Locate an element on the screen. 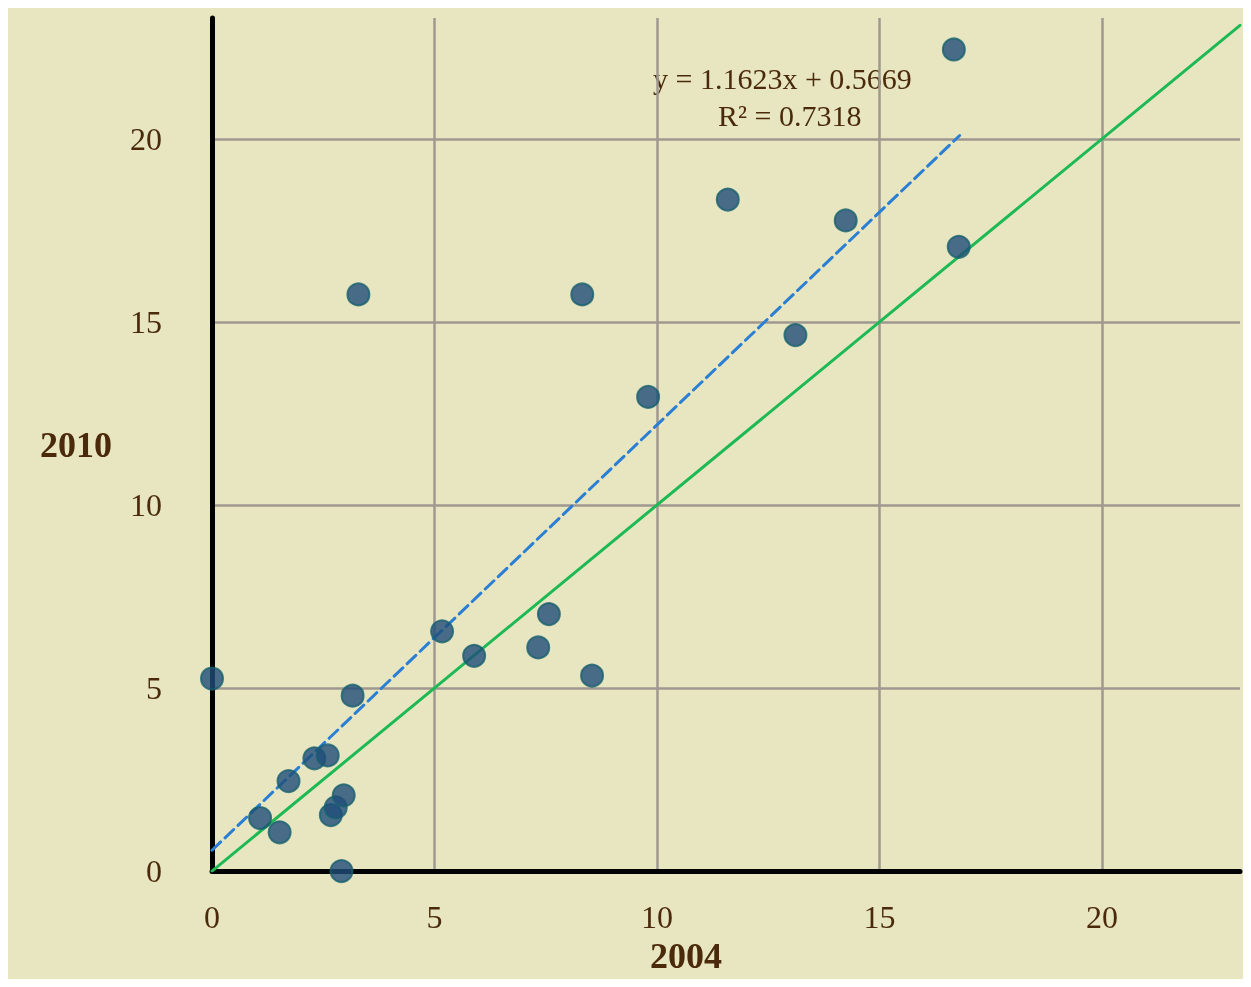  x-axis-title: 2004 is located at coordinates (686, 956).